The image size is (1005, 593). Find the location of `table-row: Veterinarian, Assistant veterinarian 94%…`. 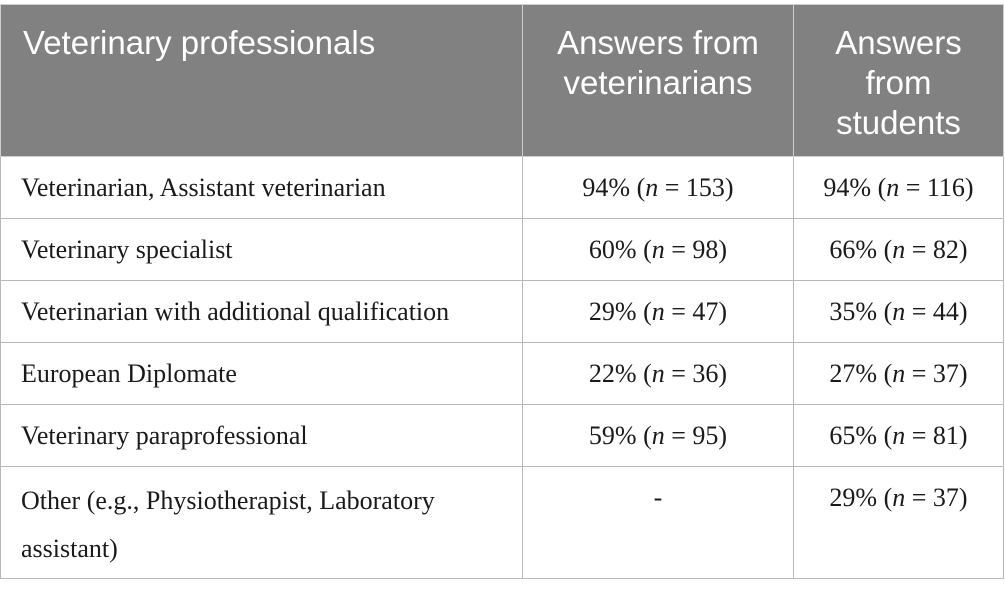

table-row: Veterinarian, Assistant veterinarian 94%… is located at coordinates (502, 187).